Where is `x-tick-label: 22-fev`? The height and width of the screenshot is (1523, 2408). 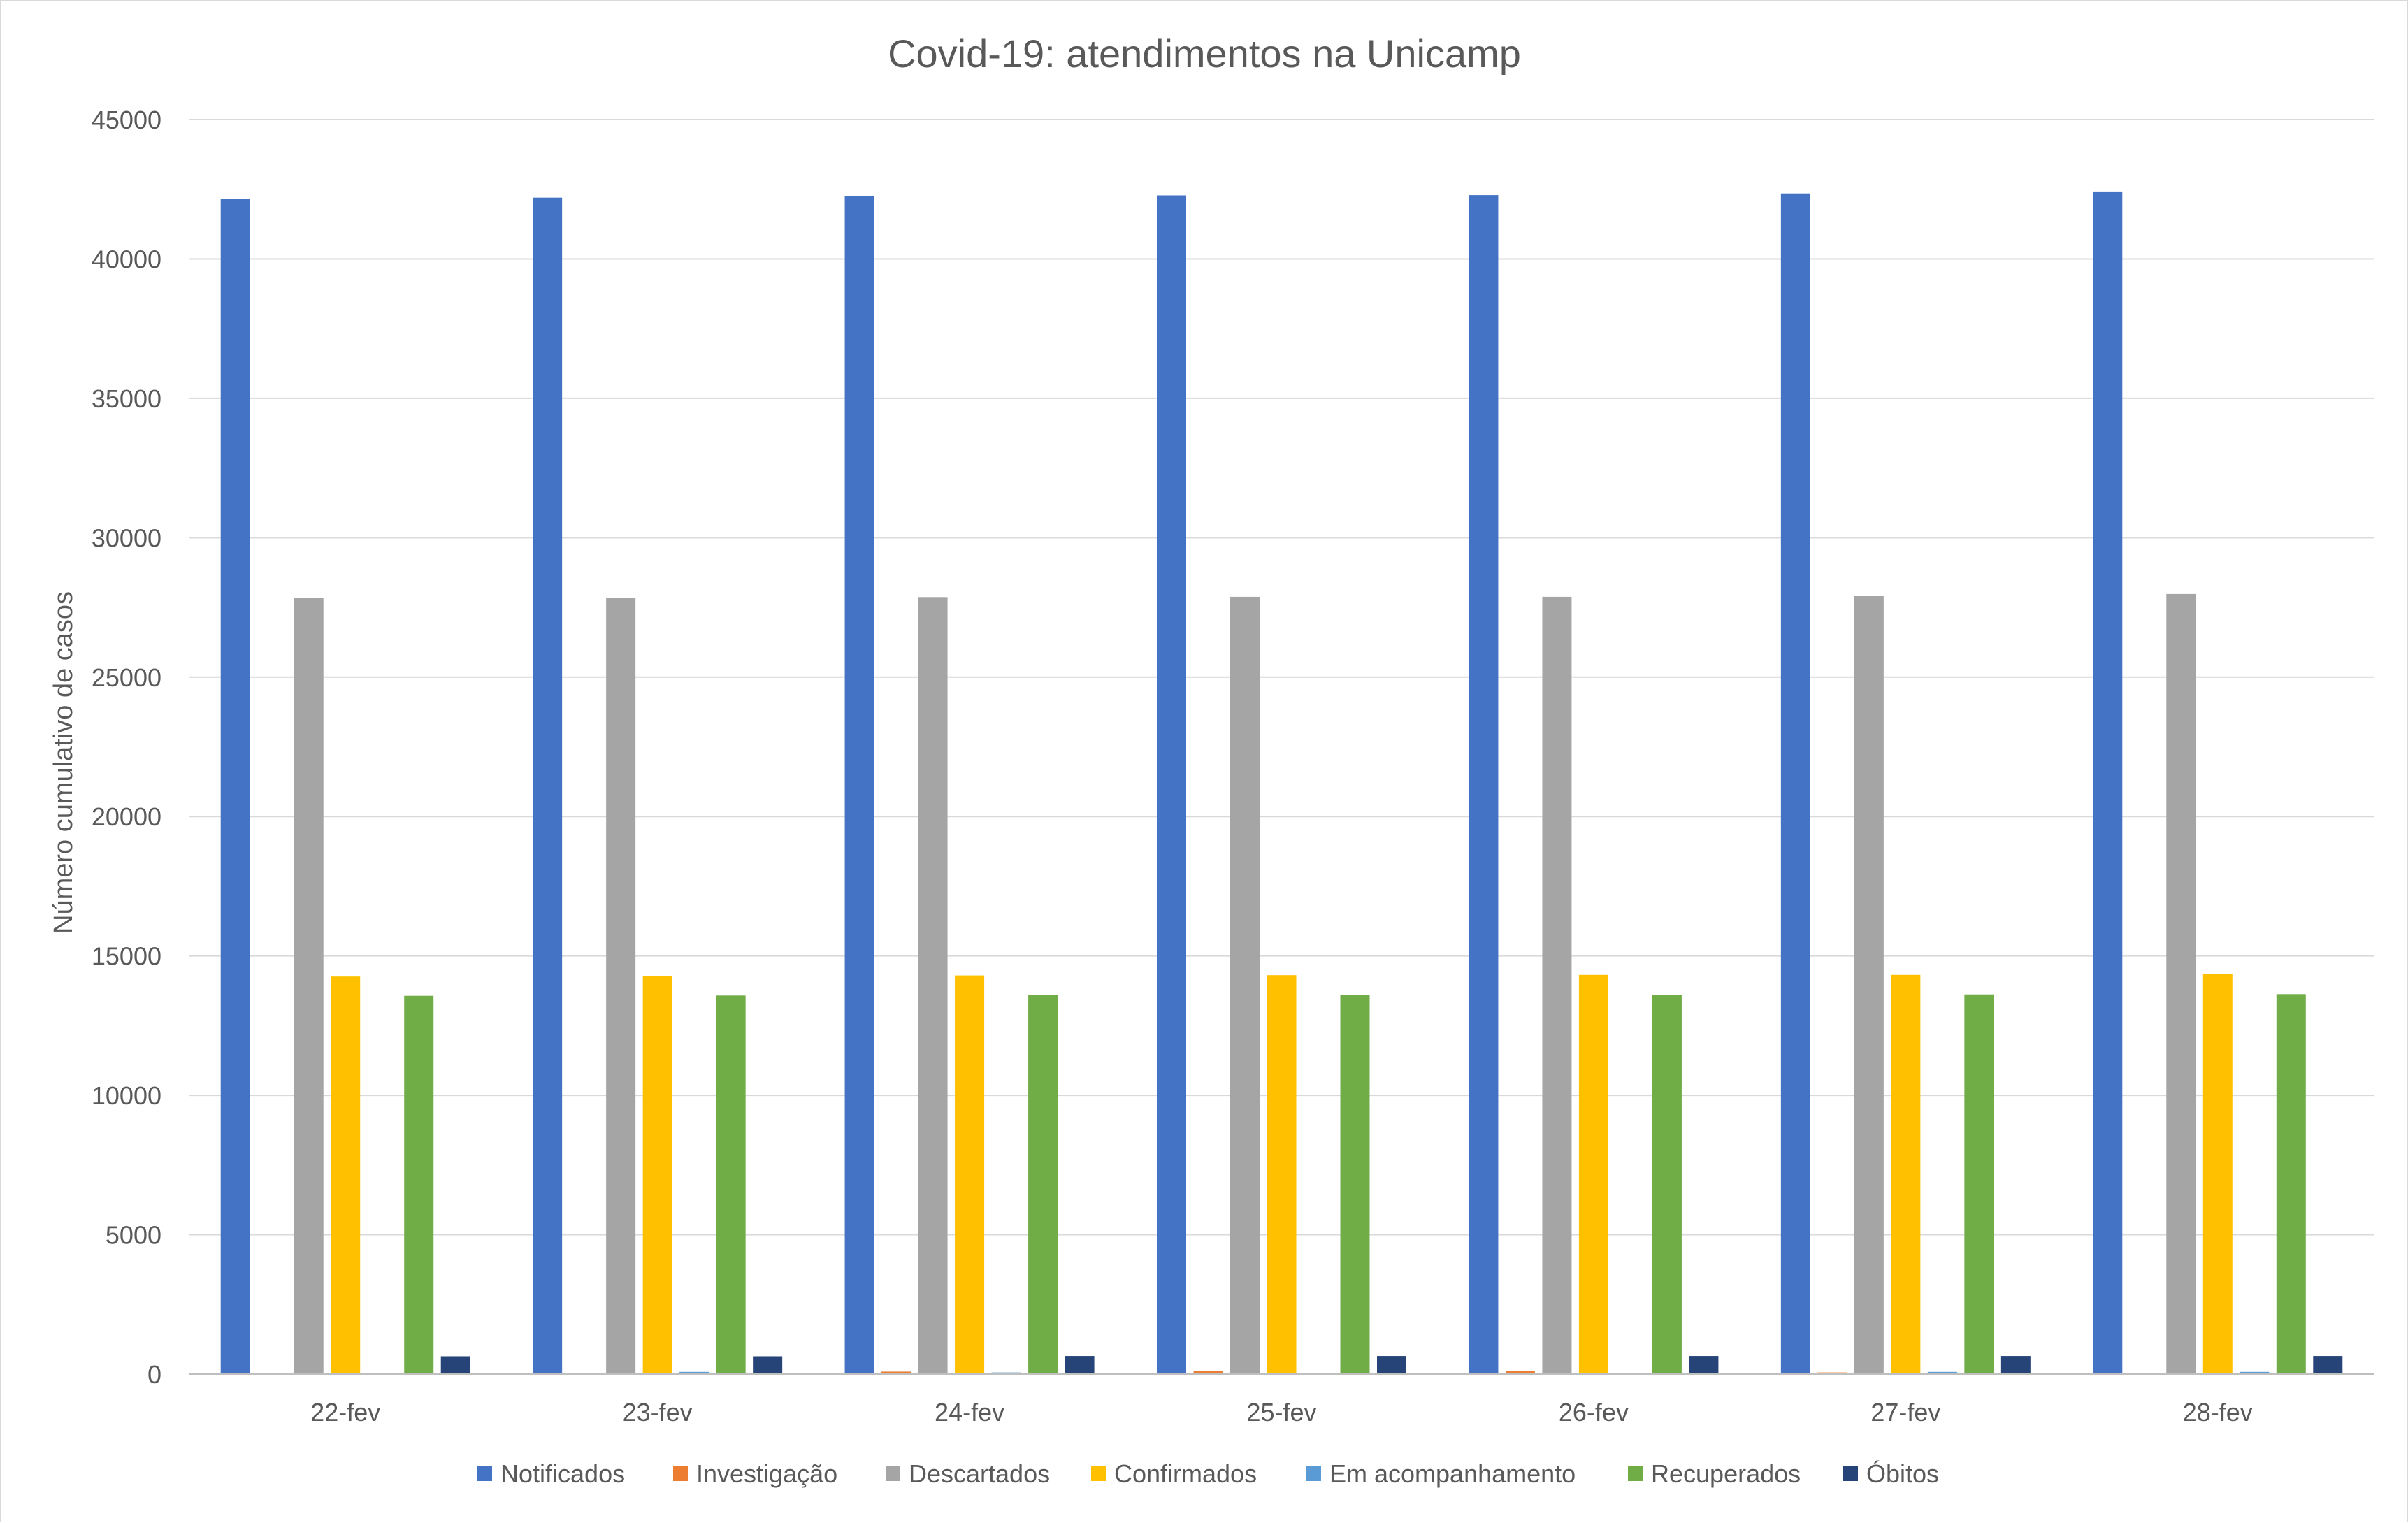 x-tick-label: 22-fev is located at coordinates (345, 1412).